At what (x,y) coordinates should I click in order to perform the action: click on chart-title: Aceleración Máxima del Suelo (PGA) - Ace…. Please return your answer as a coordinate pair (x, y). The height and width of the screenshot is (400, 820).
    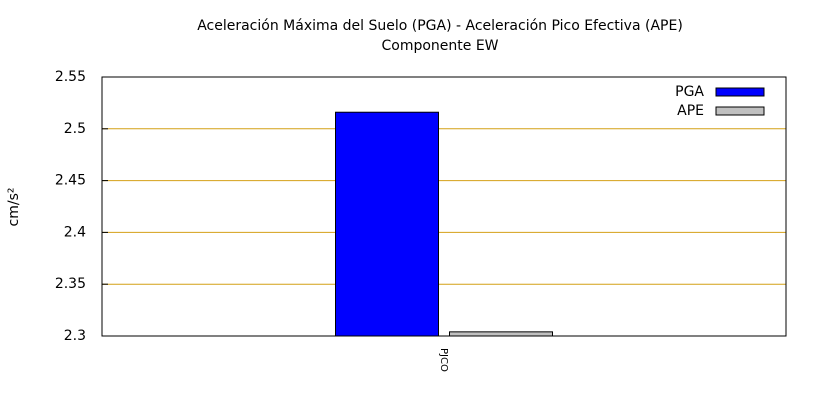
    Looking at the image, I should click on (440, 26).